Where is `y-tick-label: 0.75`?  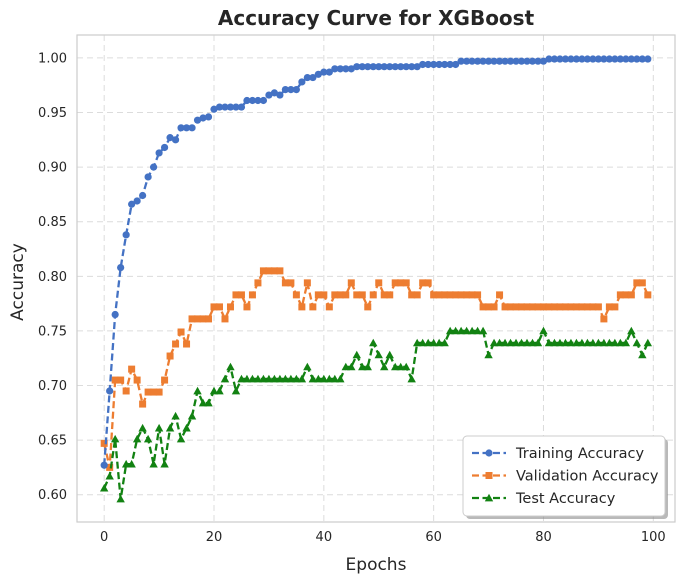
y-tick-label: 0.75 is located at coordinates (52, 331).